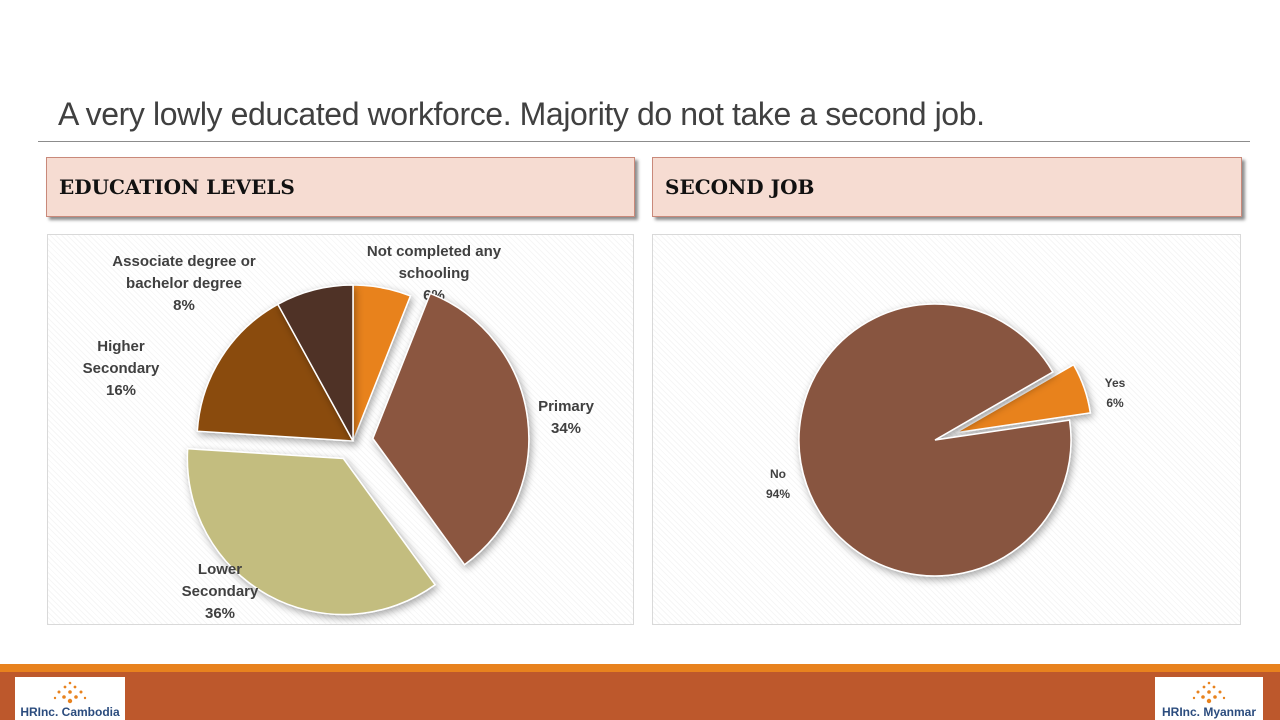 The height and width of the screenshot is (720, 1280). What do you see at coordinates (121, 368) in the screenshot?
I see `slice-label-higher-secondary: Higher Secondary 16%` at bounding box center [121, 368].